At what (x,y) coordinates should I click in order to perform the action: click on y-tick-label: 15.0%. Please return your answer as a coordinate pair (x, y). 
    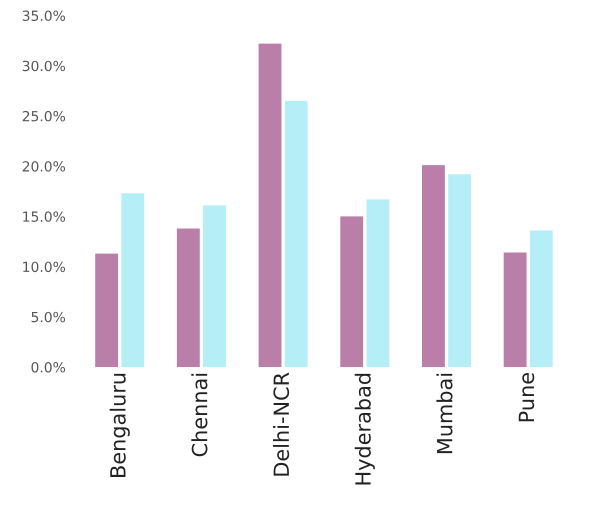
    Looking at the image, I should click on (44, 216).